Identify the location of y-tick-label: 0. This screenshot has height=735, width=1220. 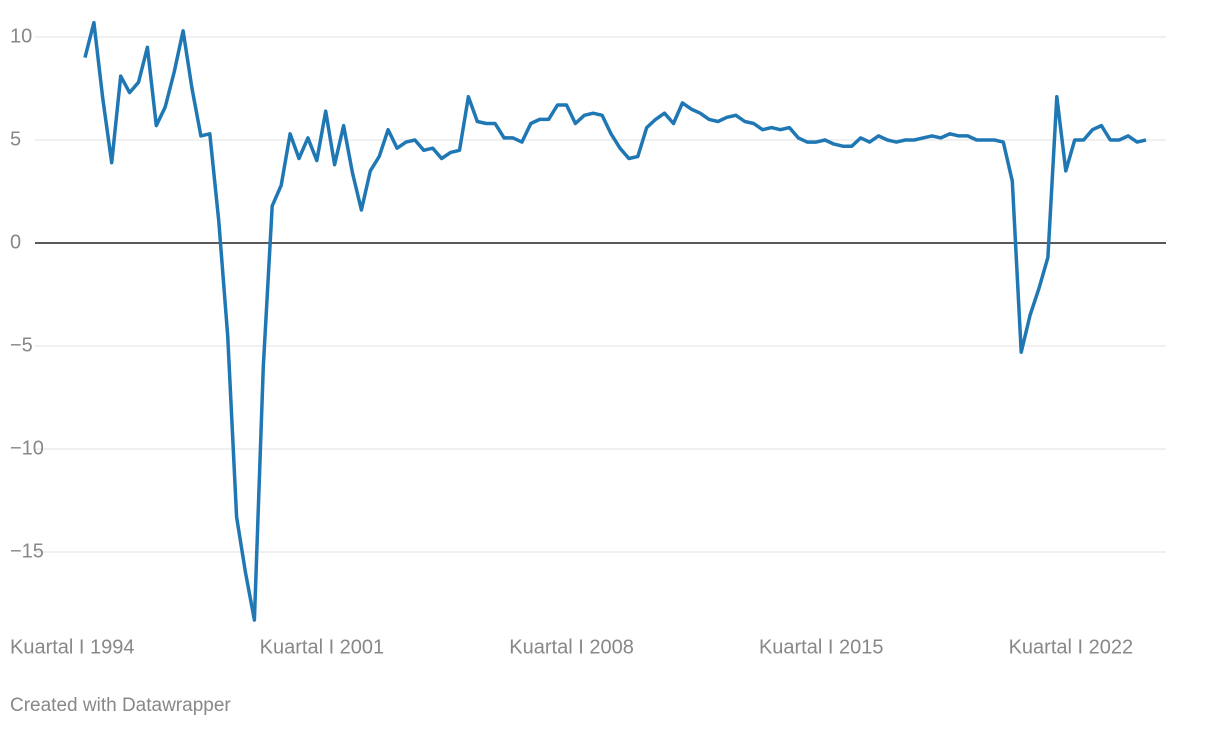
(15, 242).